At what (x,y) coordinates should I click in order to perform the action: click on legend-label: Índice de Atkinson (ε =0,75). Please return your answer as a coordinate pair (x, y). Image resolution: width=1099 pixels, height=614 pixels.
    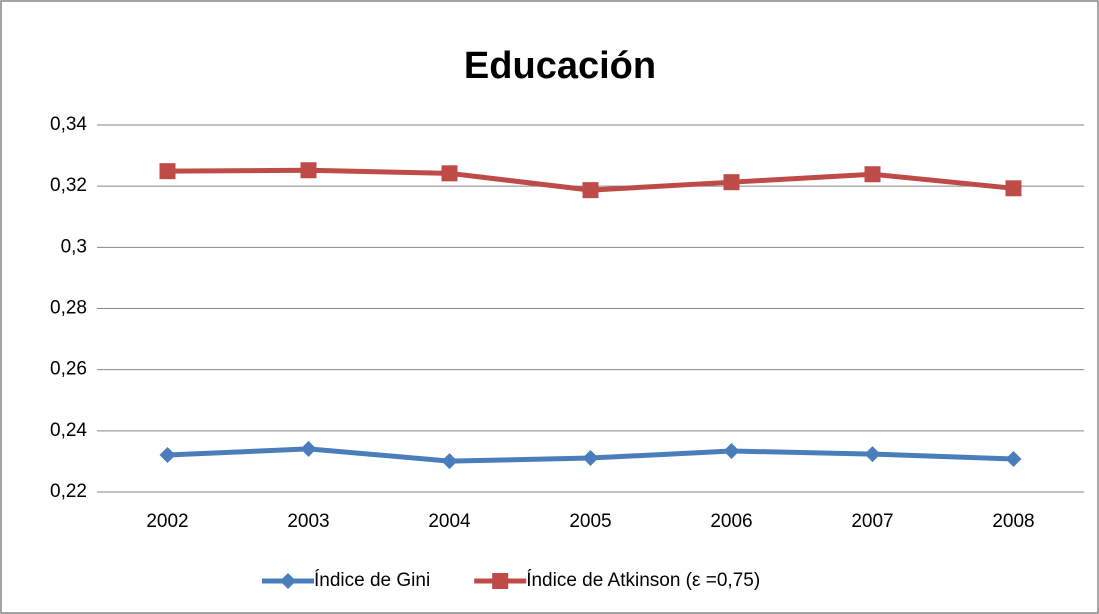
    Looking at the image, I should click on (643, 580).